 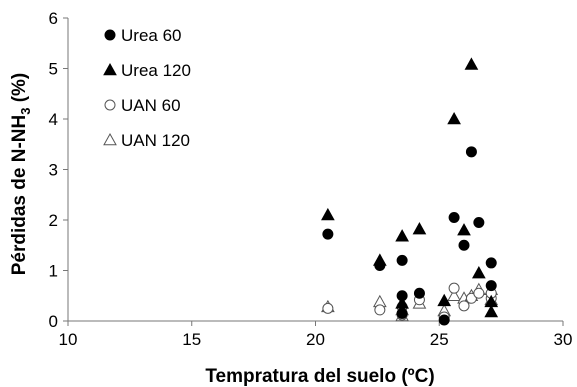 I want to click on x-tick-label: 15, so click(x=191, y=339).